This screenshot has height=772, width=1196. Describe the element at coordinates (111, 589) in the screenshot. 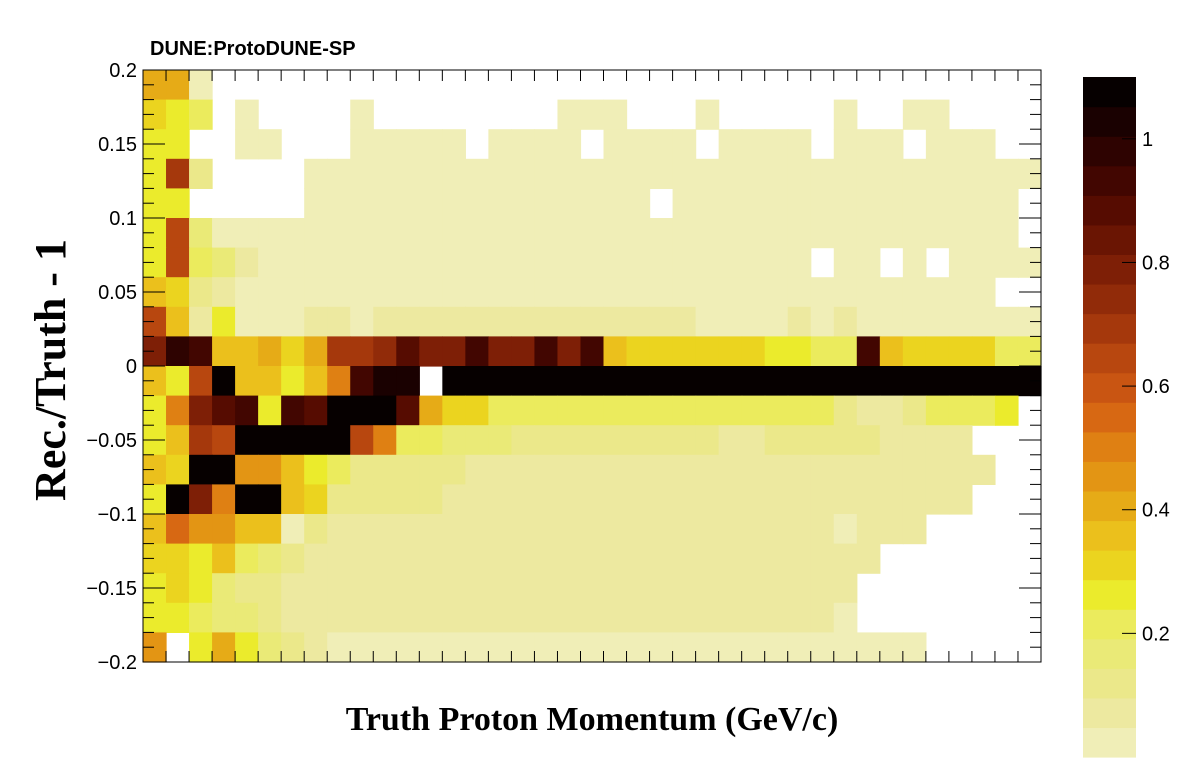

I see `y-tick-label: −0.15` at that location.